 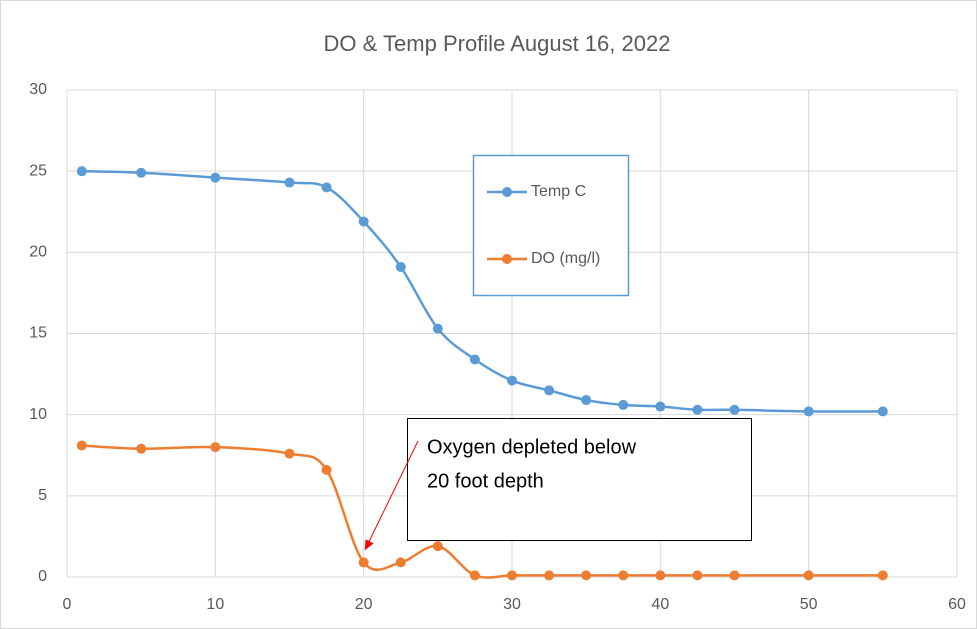 I want to click on annotation-box, so click(x=579, y=479).